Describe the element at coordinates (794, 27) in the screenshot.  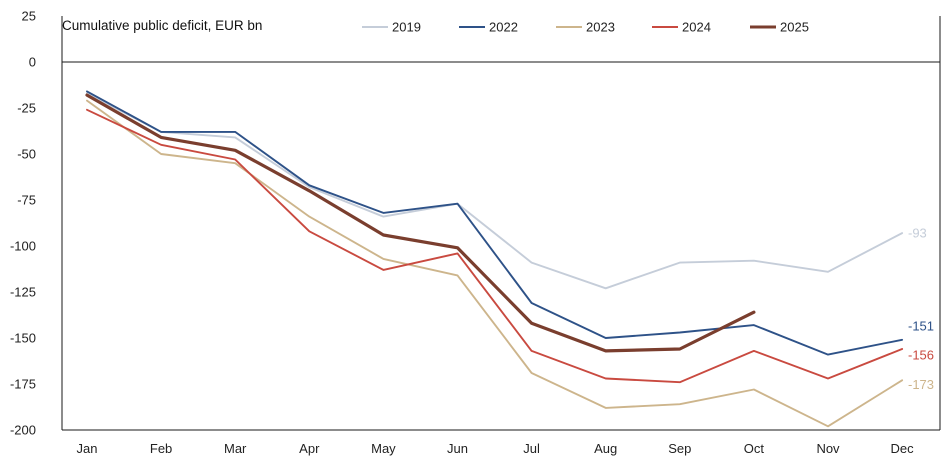
I see `legend-label-2025: 2025` at that location.